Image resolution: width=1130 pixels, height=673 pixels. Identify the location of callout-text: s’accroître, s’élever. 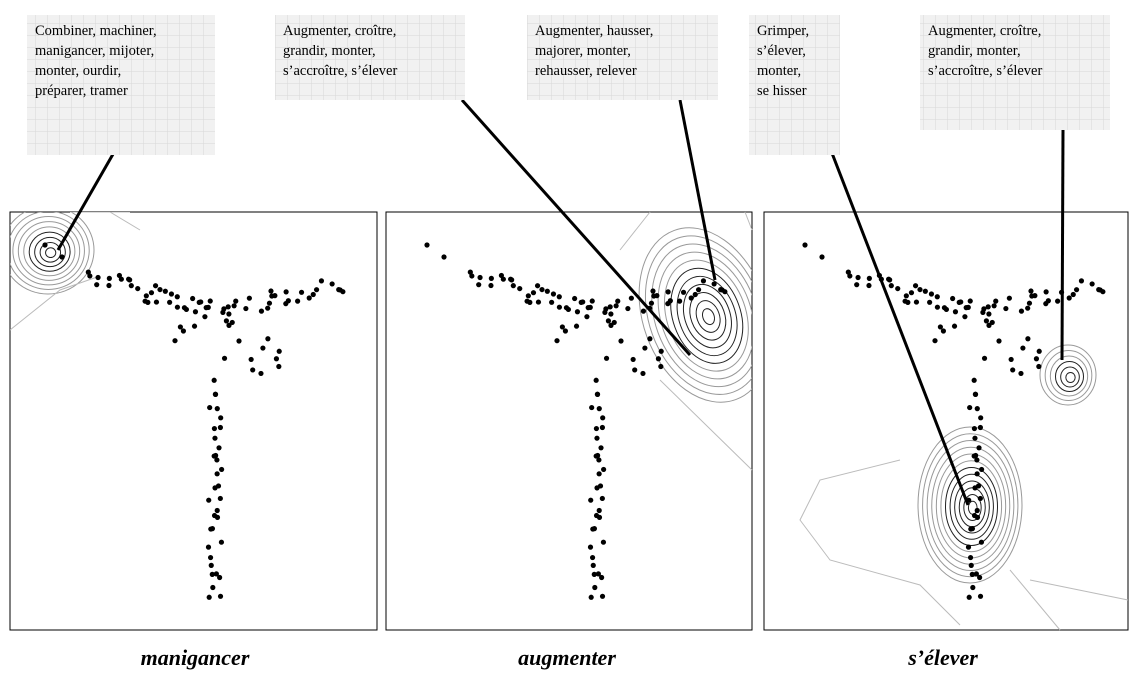
(985, 71).